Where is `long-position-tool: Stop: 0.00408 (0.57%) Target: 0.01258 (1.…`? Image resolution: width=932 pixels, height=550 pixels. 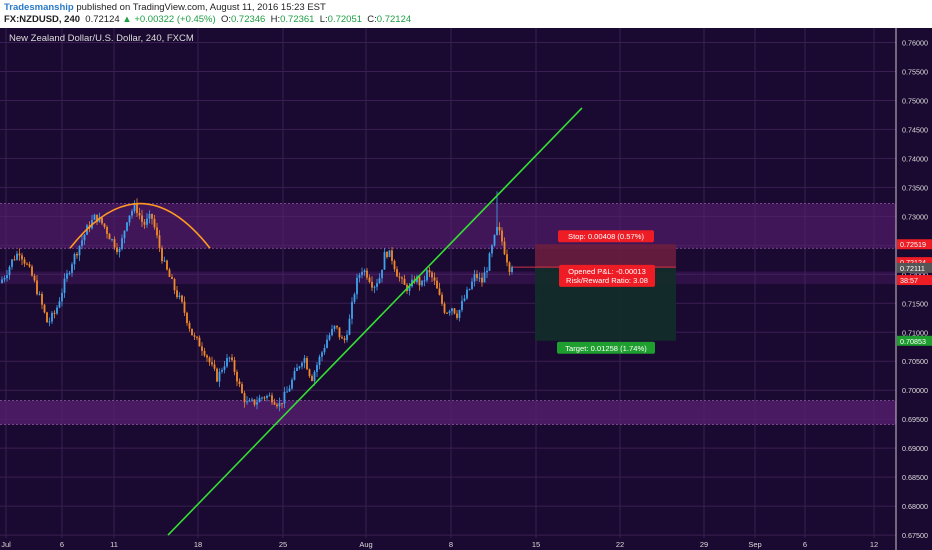 long-position-tool: Stop: 0.00408 (0.57%) Target: 0.01258 (1.… is located at coordinates (594, 292).